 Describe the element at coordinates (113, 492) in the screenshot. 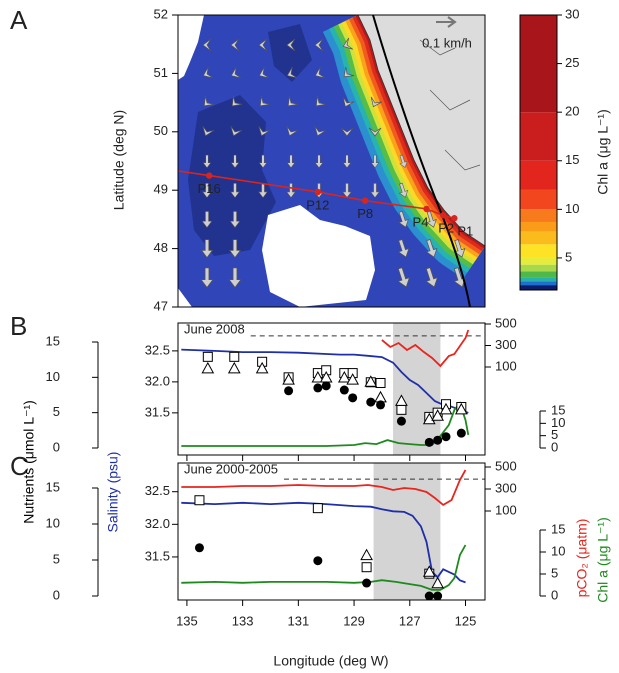

I see `axis-title: Salinity (psu)` at that location.